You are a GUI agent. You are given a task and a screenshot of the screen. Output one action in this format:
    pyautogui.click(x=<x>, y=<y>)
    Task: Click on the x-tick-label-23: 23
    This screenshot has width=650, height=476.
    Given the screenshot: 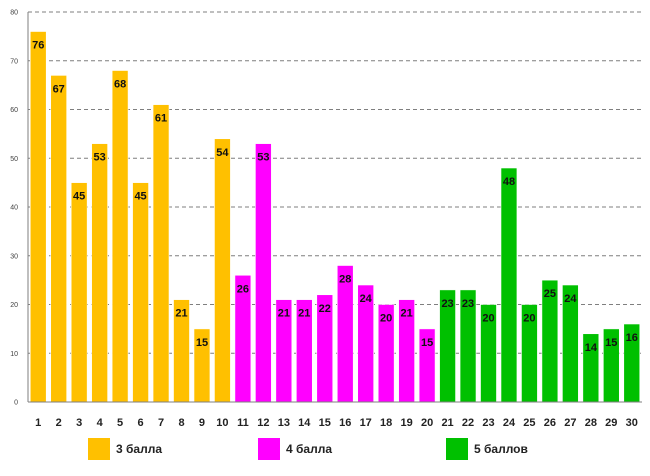 What is the action you would take?
    pyautogui.click(x=488, y=423)
    